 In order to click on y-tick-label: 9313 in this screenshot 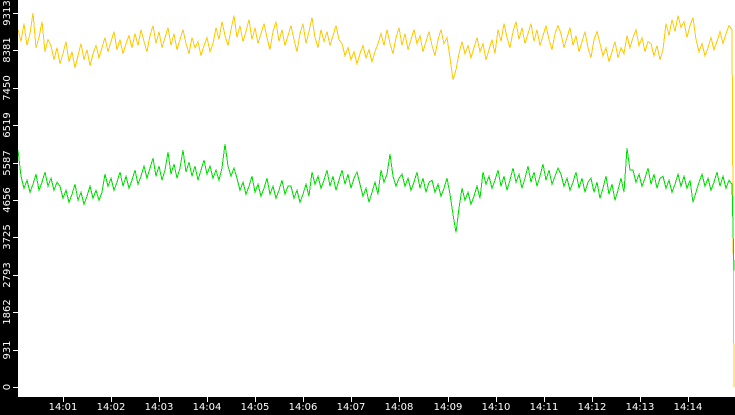, I will do `click(7, 13)`.